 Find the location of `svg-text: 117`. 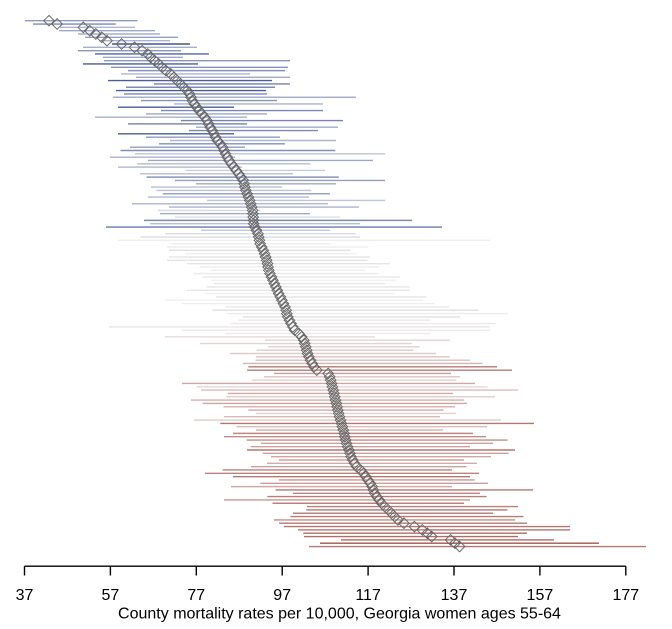

svg-text: 117 is located at coordinates (368, 595).